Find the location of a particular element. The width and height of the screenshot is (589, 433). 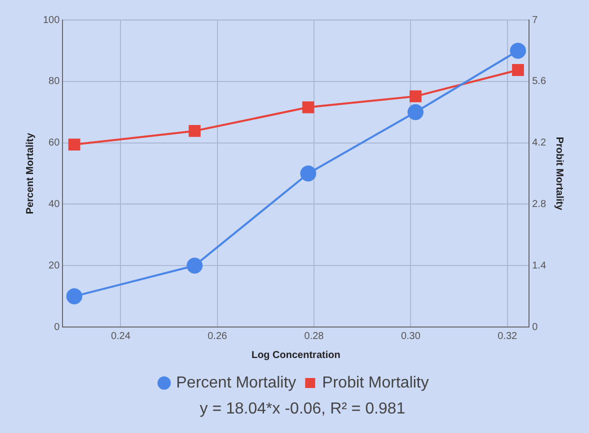

x-tick-label: 0.24 is located at coordinates (120, 336).